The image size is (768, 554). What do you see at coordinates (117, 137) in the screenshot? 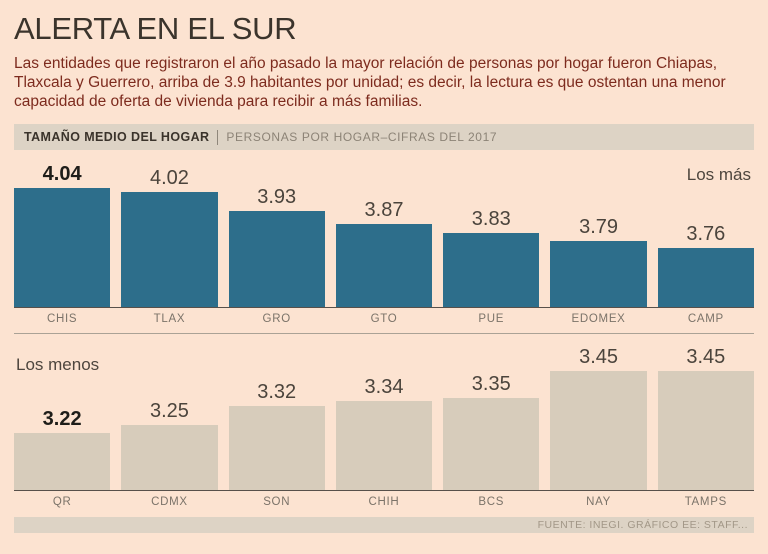
I see `chart-header-title: TAMAÑO MEDIO DEL HOGAR` at bounding box center [117, 137].